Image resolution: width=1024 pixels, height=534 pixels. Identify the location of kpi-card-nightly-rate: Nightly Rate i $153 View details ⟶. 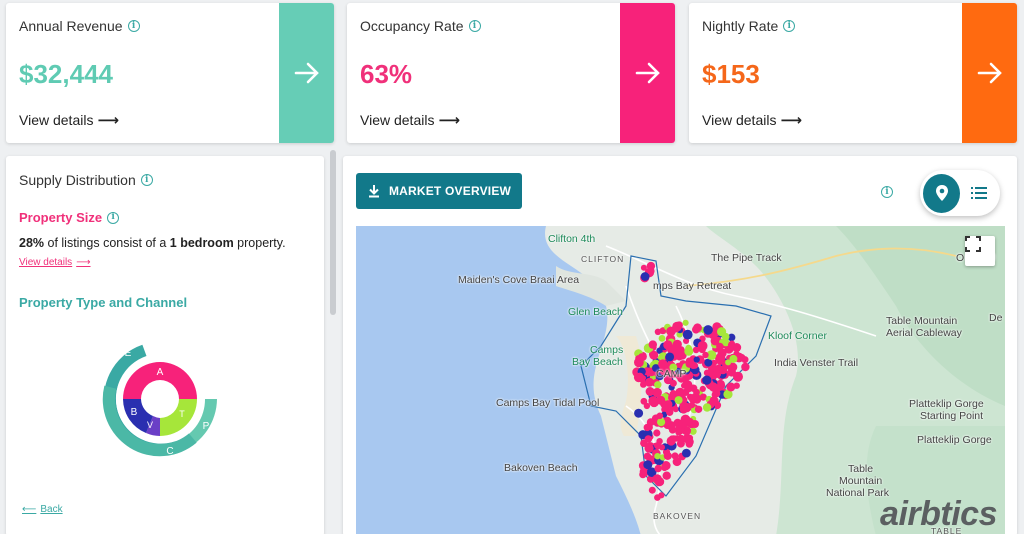
(853, 73).